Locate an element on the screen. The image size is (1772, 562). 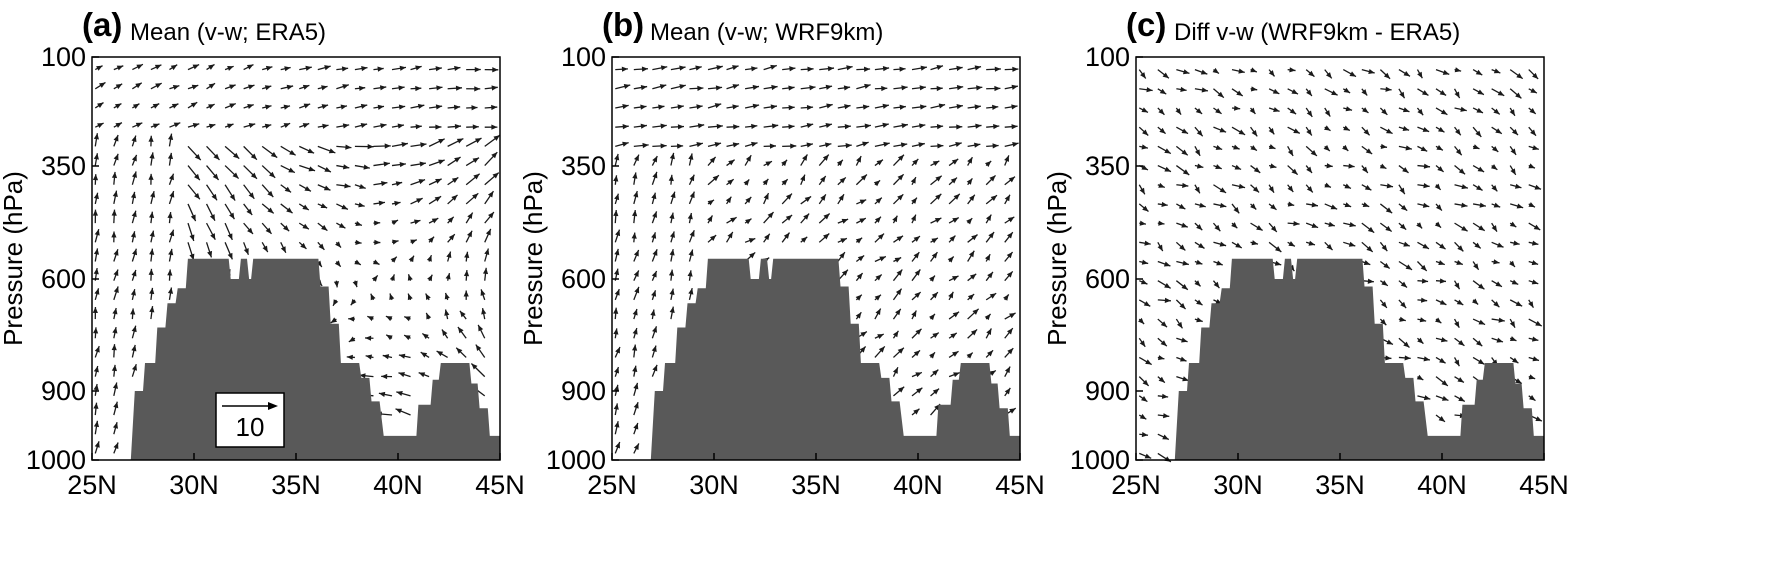
x-tick-label: 40N is located at coordinates (1442, 485).